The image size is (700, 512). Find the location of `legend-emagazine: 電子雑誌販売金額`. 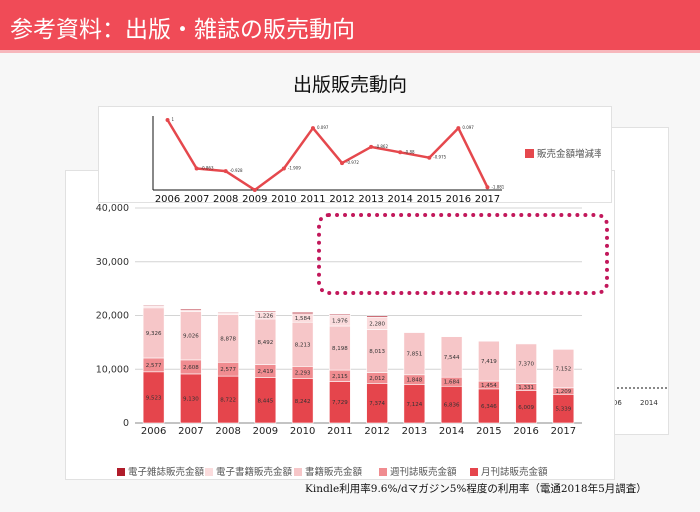

legend-emagazine: 電子雑誌販売金額 is located at coordinates (160, 471).